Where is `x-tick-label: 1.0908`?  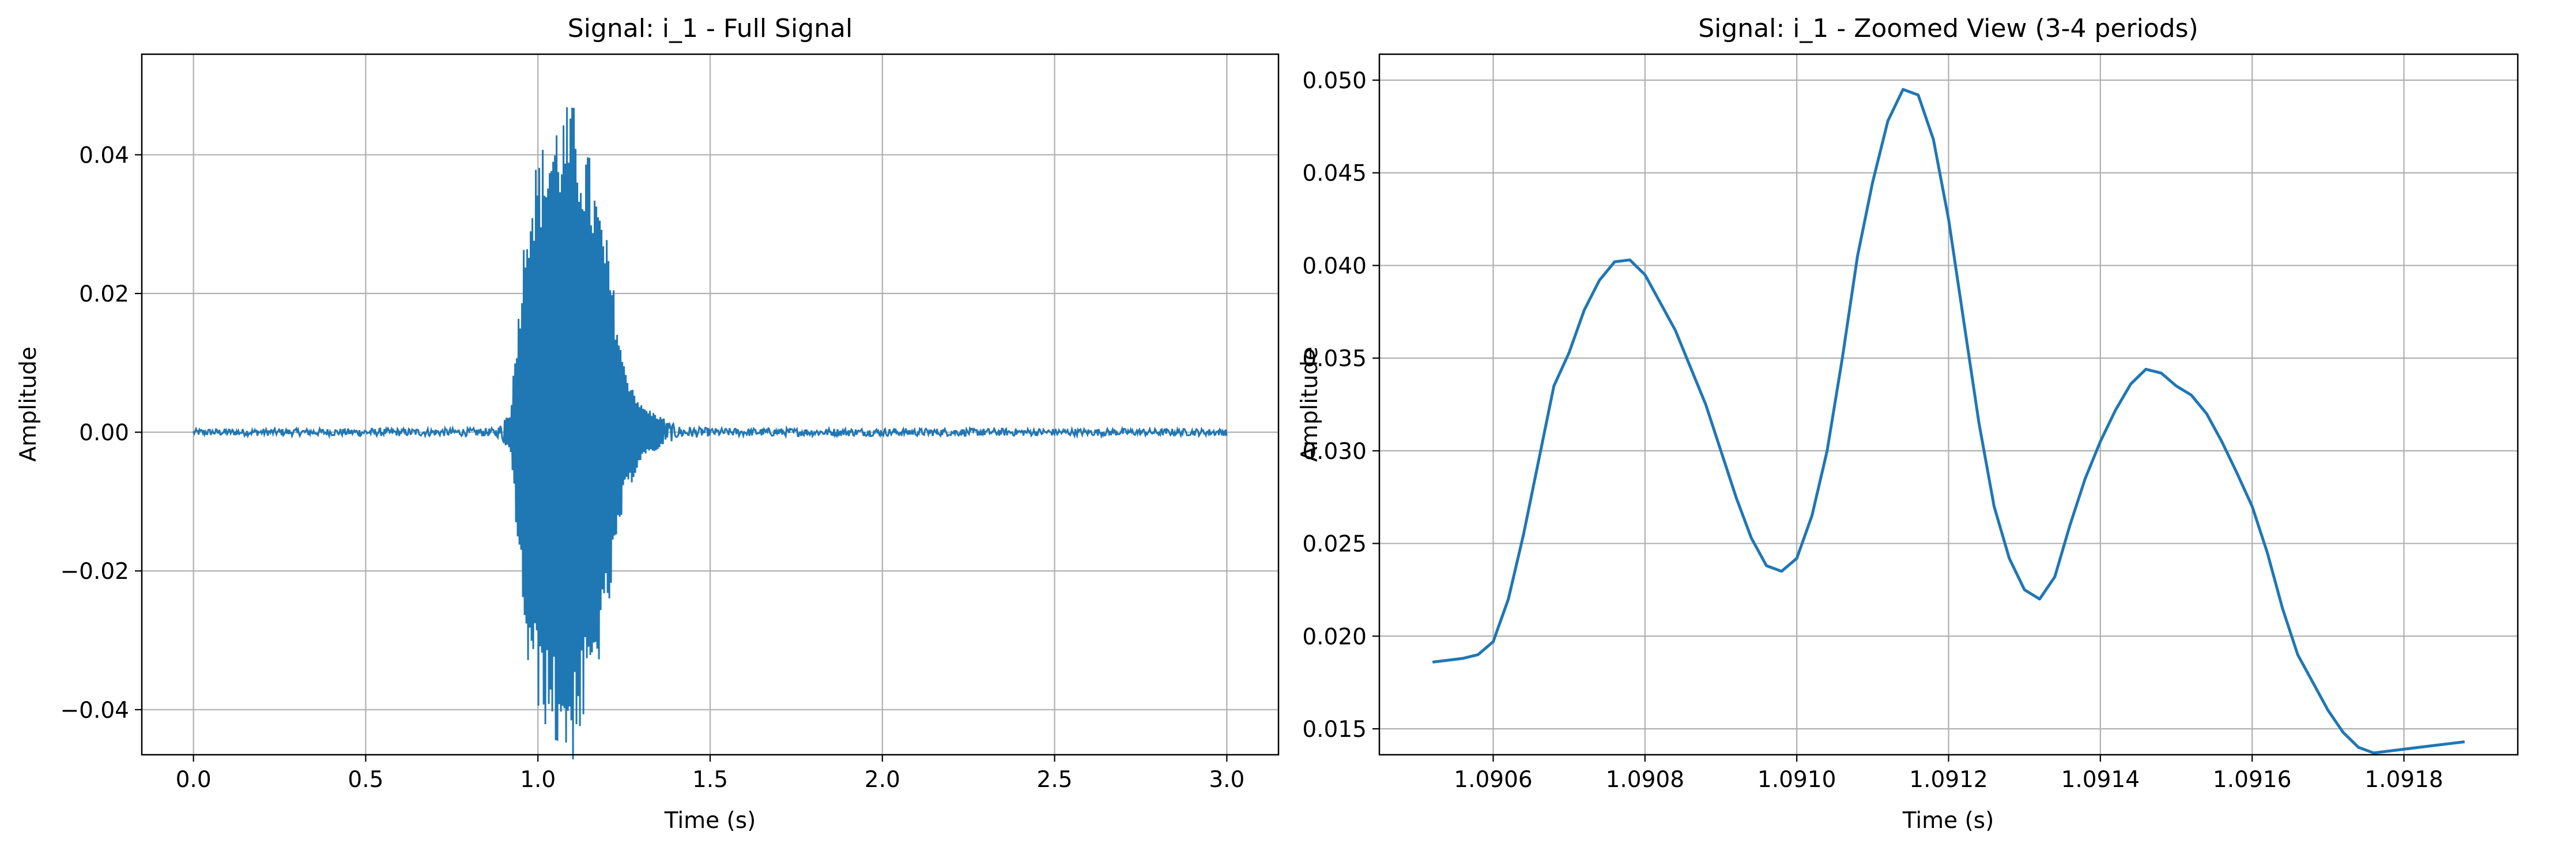 x-tick-label: 1.0908 is located at coordinates (1645, 780).